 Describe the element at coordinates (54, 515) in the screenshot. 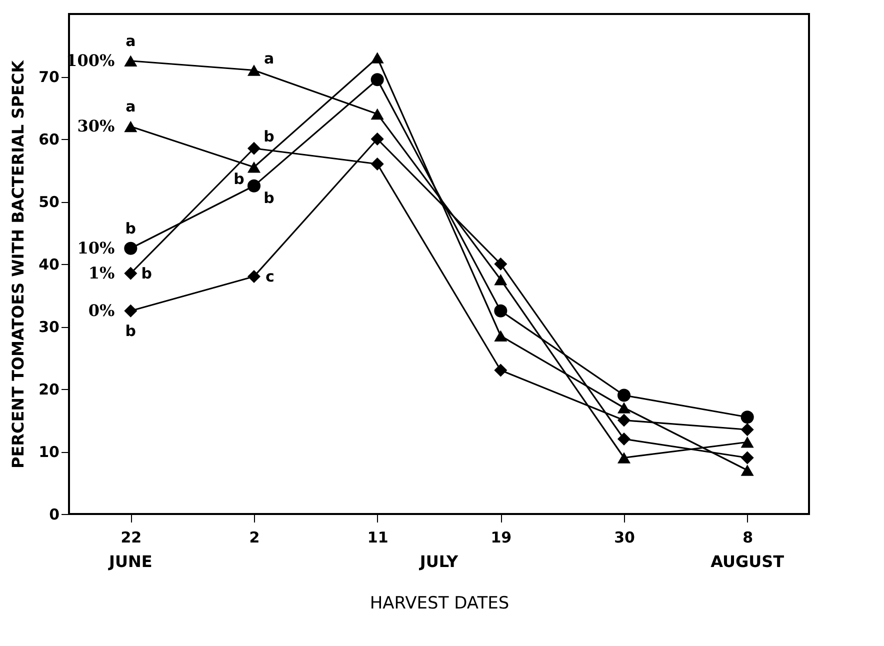

I see `y-tick-label: 0` at that location.